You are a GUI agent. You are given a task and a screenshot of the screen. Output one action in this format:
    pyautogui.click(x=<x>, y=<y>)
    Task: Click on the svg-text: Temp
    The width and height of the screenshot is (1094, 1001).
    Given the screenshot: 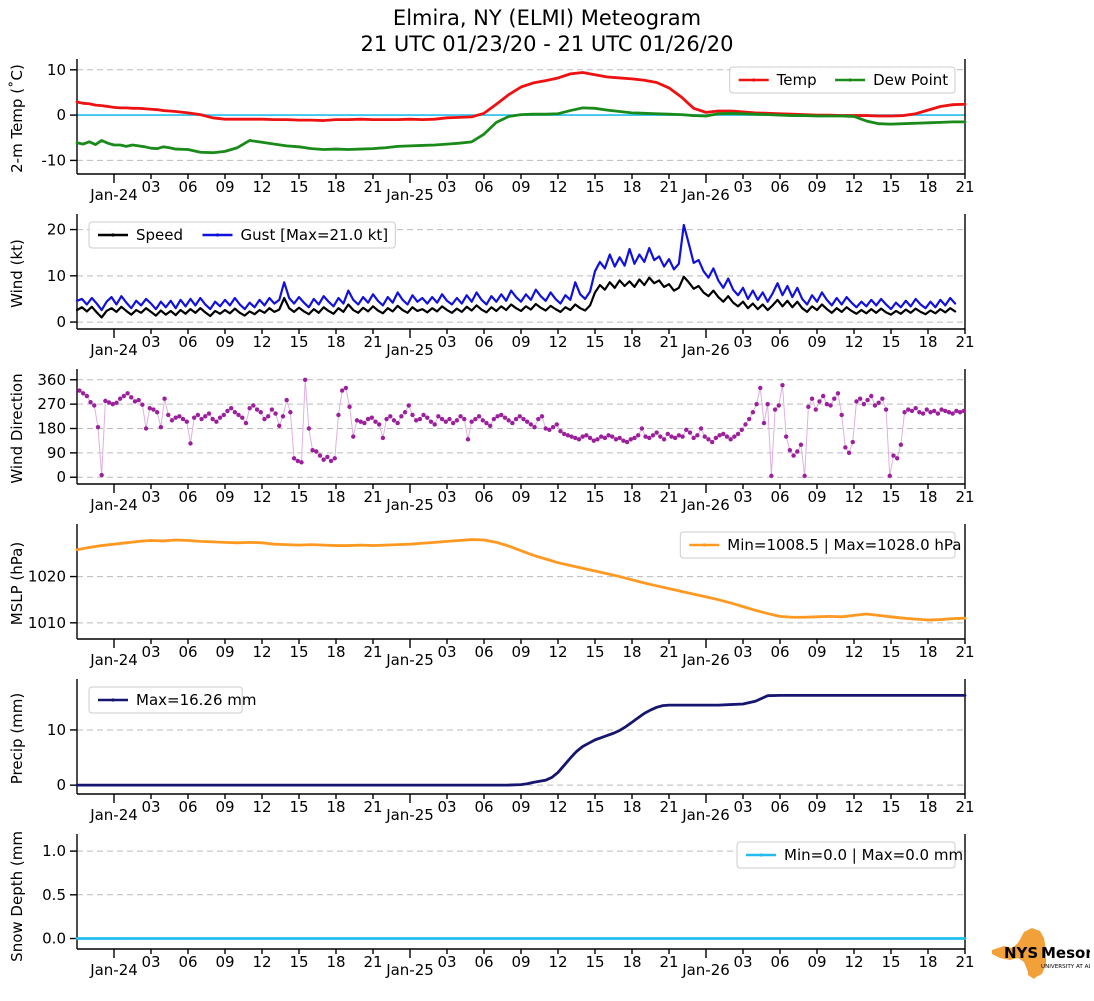 What is the action you would take?
    pyautogui.click(x=796, y=80)
    